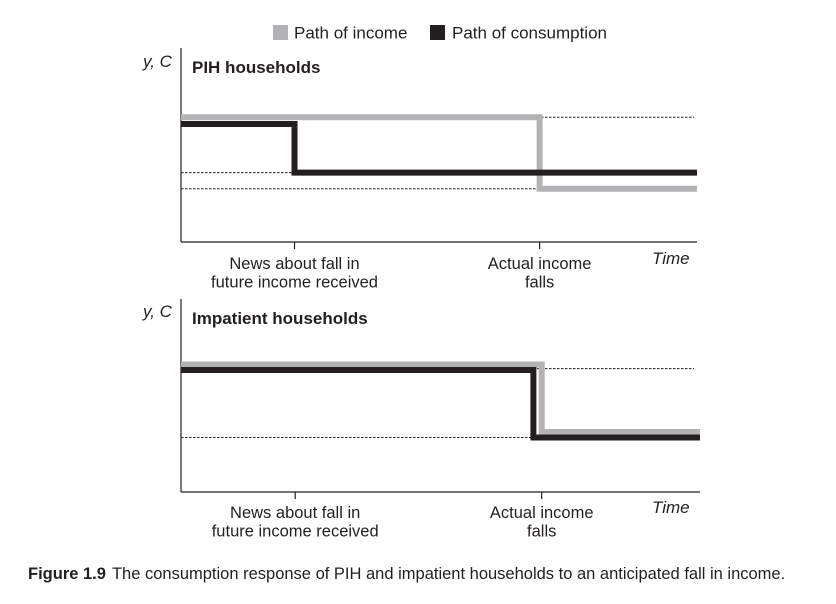 This screenshot has width=836, height=604. What do you see at coordinates (256, 67) in the screenshot?
I see `panel-title: PIH households` at bounding box center [256, 67].